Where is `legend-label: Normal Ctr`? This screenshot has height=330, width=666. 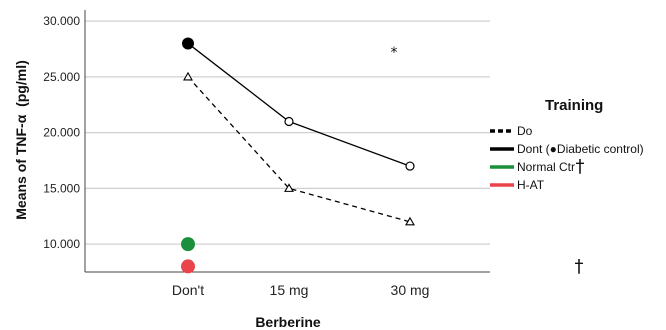 legend-label: Normal Ctr is located at coordinates (546, 167).